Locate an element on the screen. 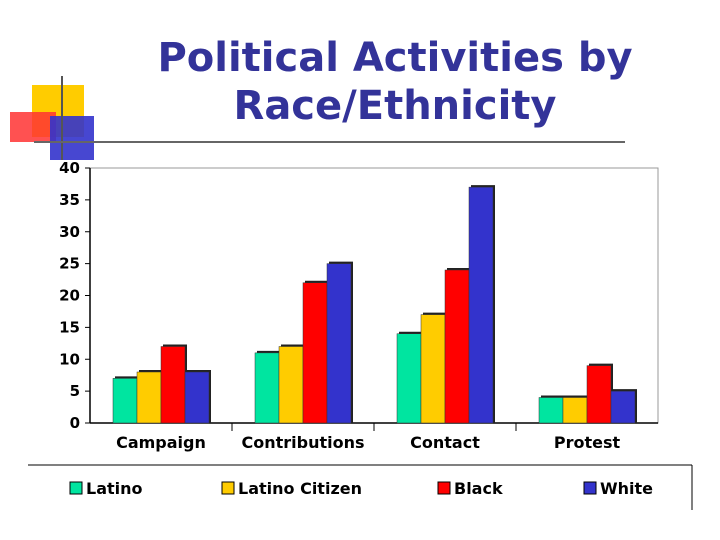  bar-contact-latino is located at coordinates (409, 378).